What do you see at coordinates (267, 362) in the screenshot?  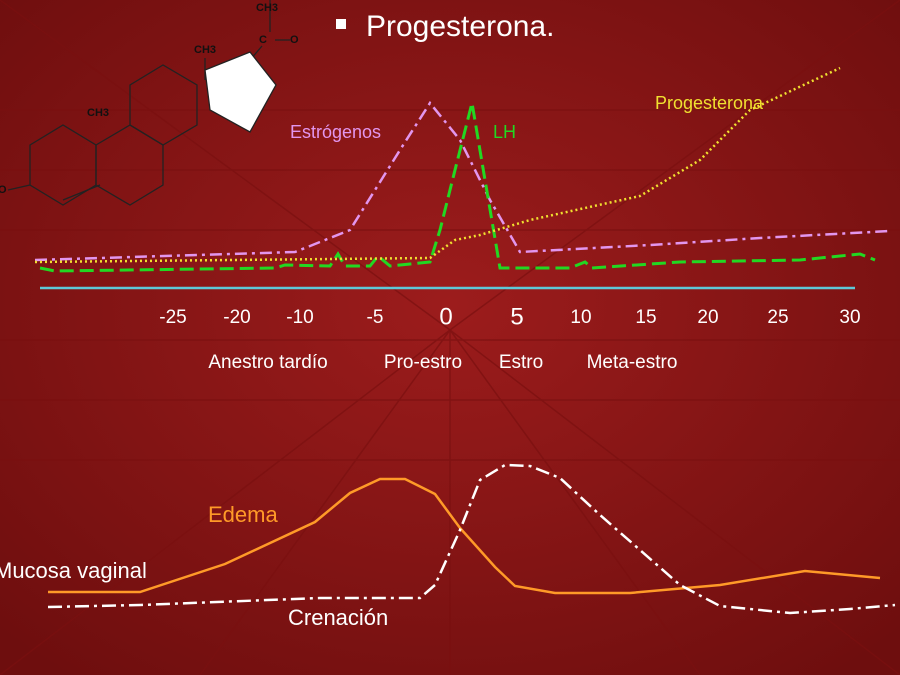 I see `phase-label: Anestro tardío` at bounding box center [267, 362].